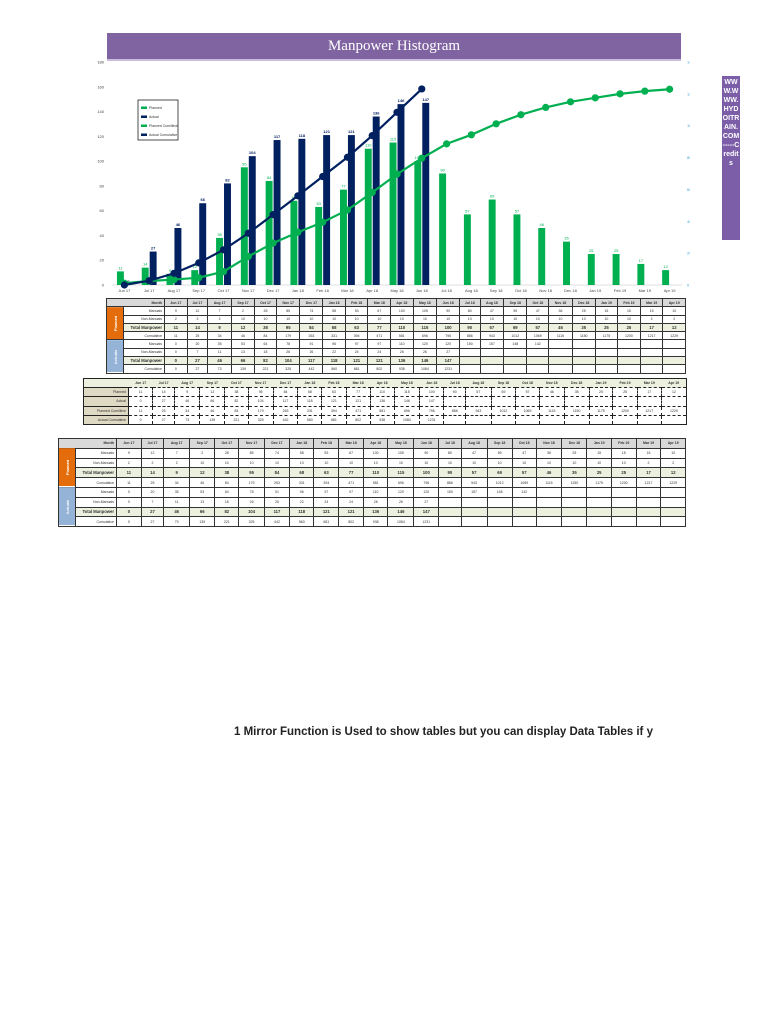 The height and width of the screenshot is (1024, 768). Describe the element at coordinates (347, 290) in the screenshot. I see `x-tick-label: Mar 18` at that location.